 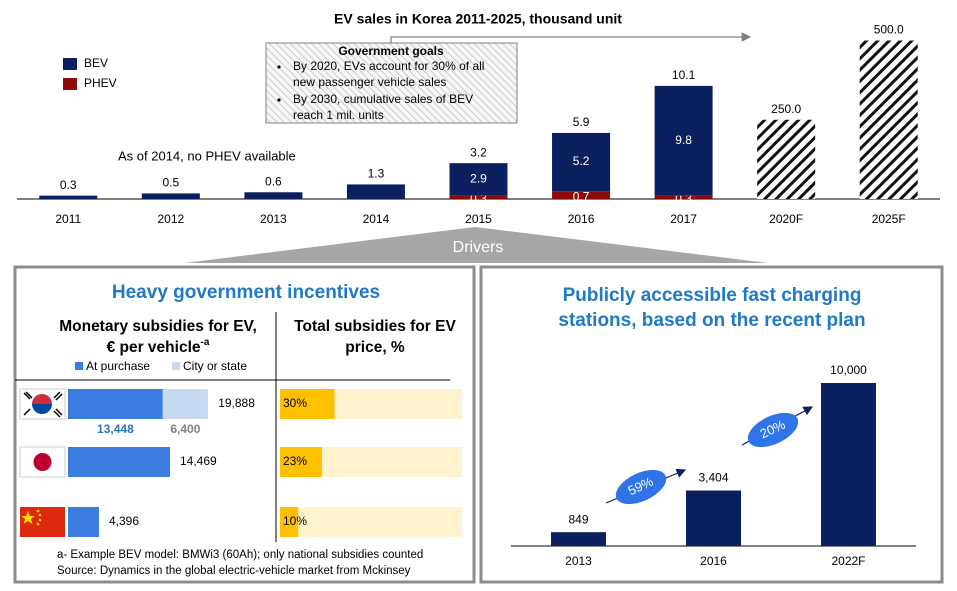 I want to click on total-label: 5.9, so click(x=581, y=122).